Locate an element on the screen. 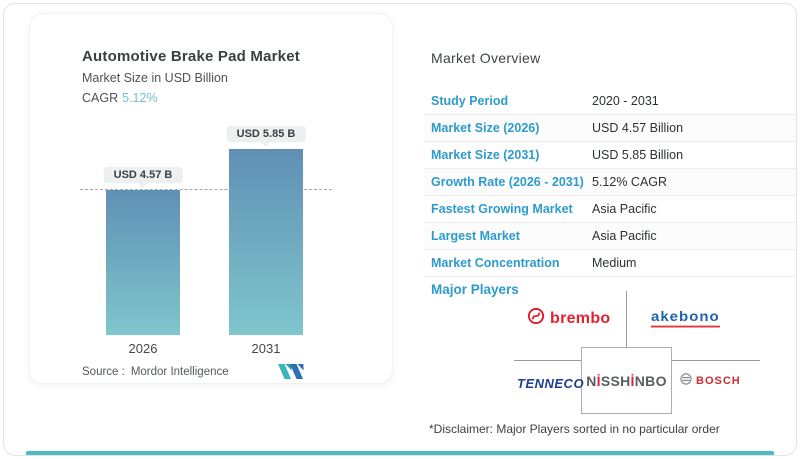 Image resolution: width=800 pixels, height=459 pixels. table-row-fastest-growing-market: Fastest Growing Market Asia Pacific is located at coordinates (610, 209).